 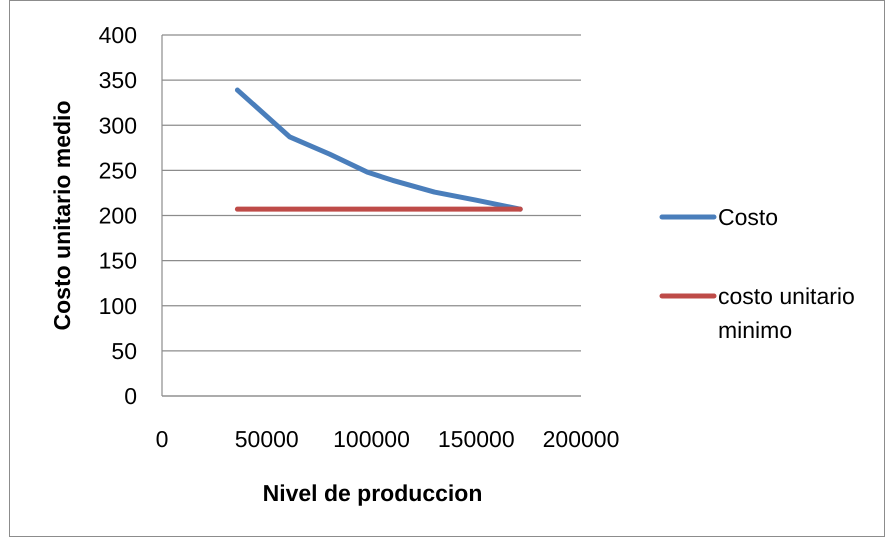 I want to click on y-axis-title: Costo unitario medio, so click(x=62, y=215).